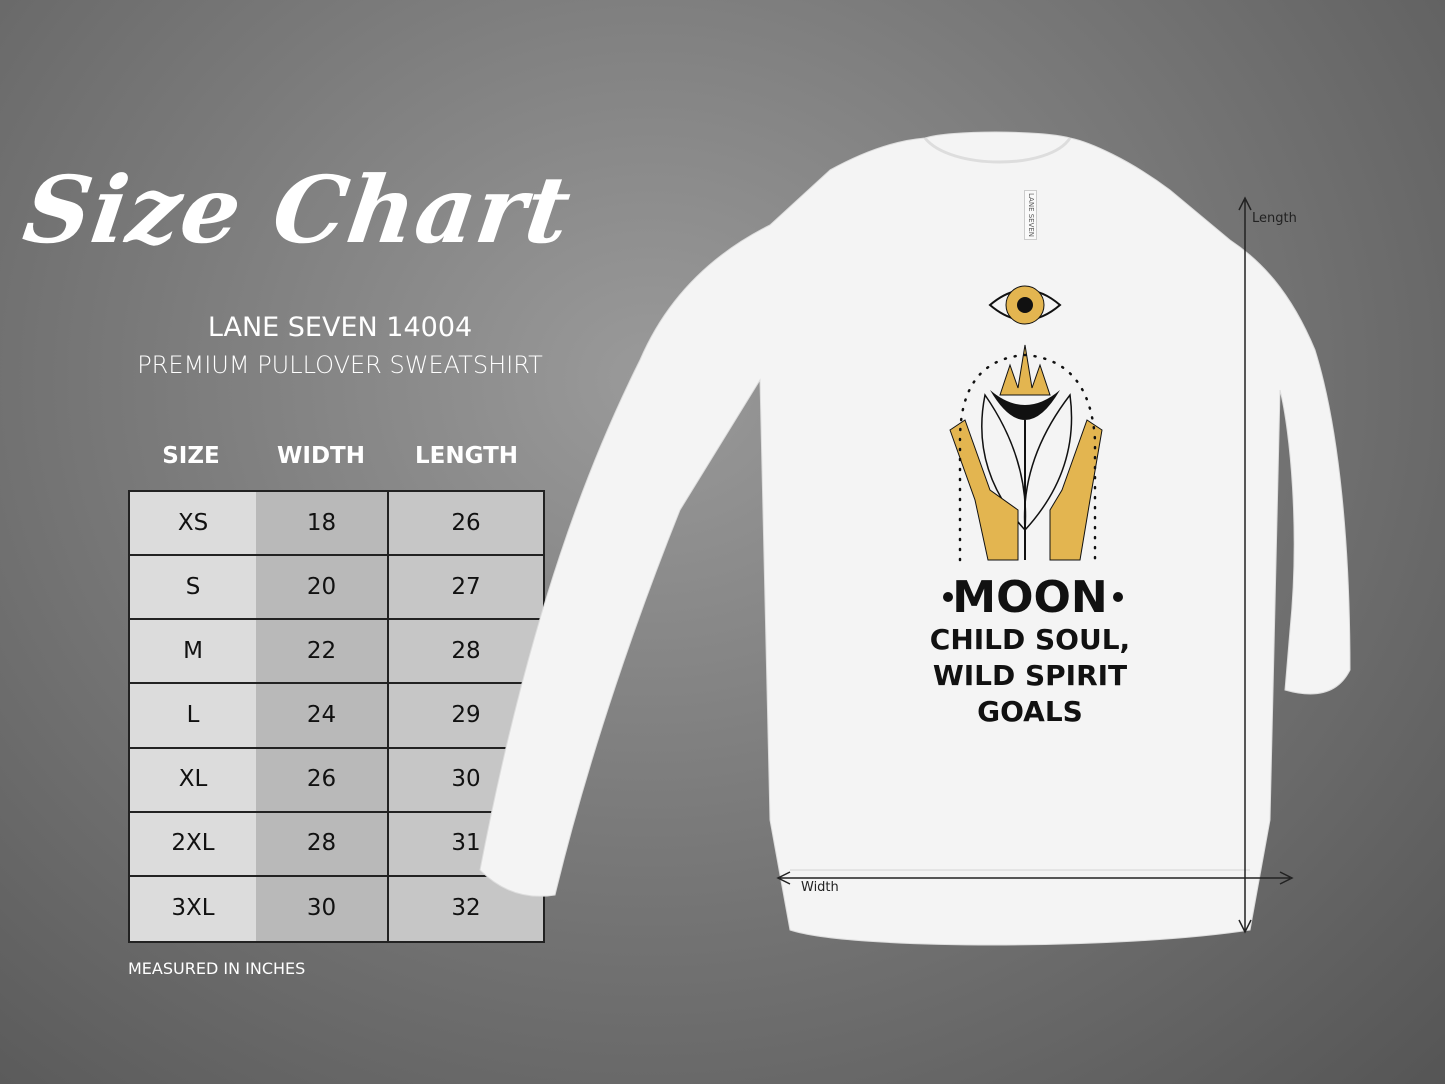 The height and width of the screenshot is (1084, 1445). What do you see at coordinates (322, 780) in the screenshot?
I see `width-cell: 26` at bounding box center [322, 780].